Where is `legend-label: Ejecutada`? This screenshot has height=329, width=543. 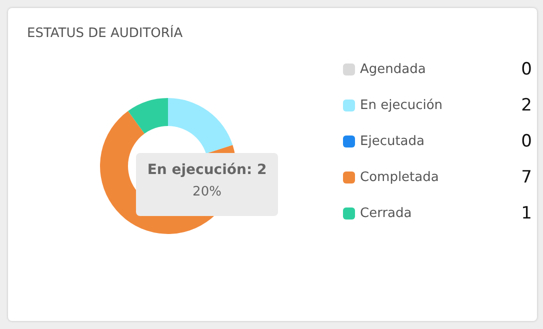 legend-label: Ejecutada is located at coordinates (392, 141).